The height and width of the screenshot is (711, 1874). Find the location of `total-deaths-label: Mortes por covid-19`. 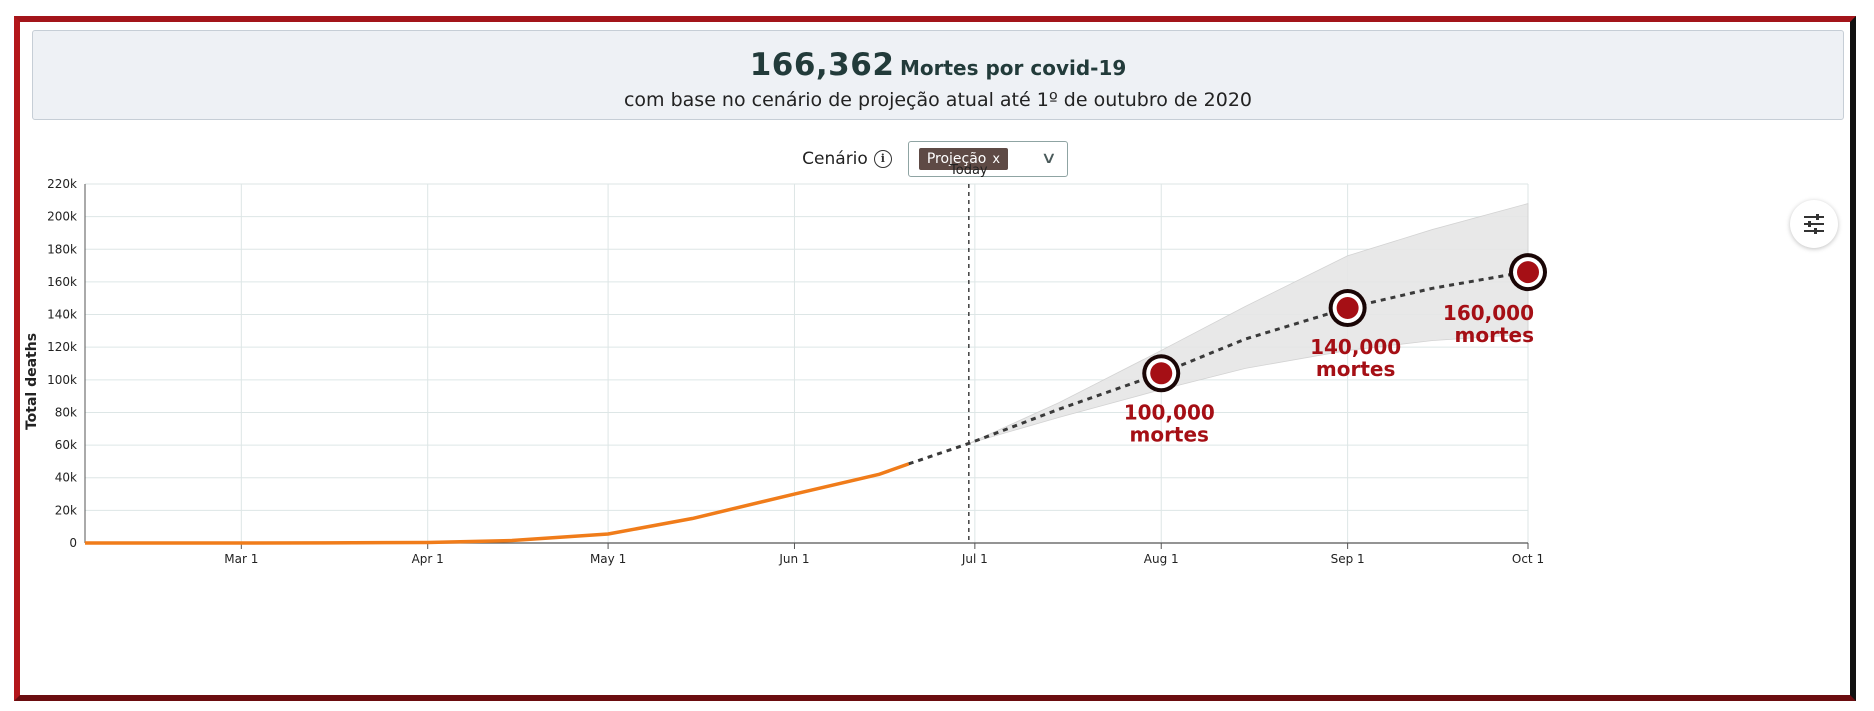

total-deaths-label: Mortes por covid-19 is located at coordinates (1013, 68).